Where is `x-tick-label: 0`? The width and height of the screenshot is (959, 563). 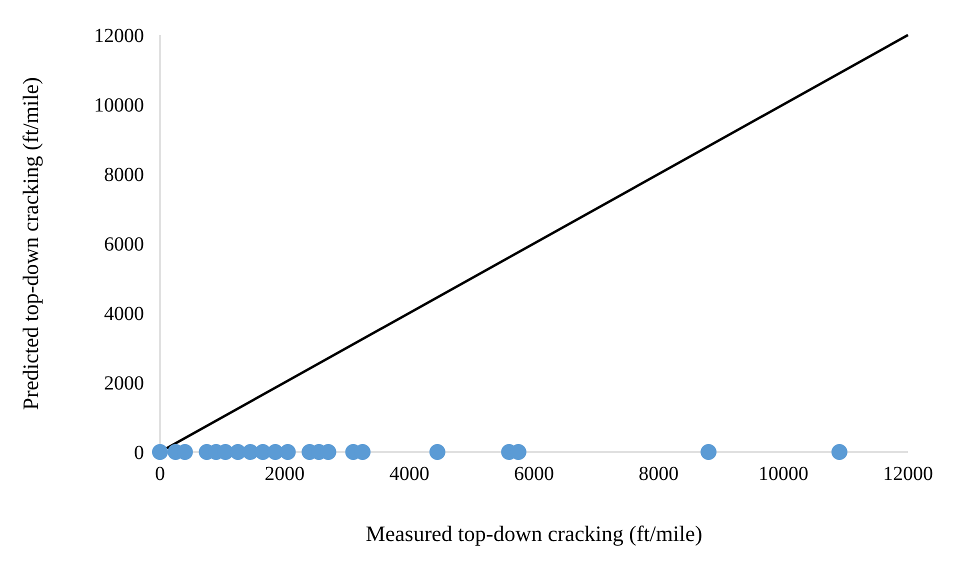
x-tick-label: 0 is located at coordinates (160, 474).